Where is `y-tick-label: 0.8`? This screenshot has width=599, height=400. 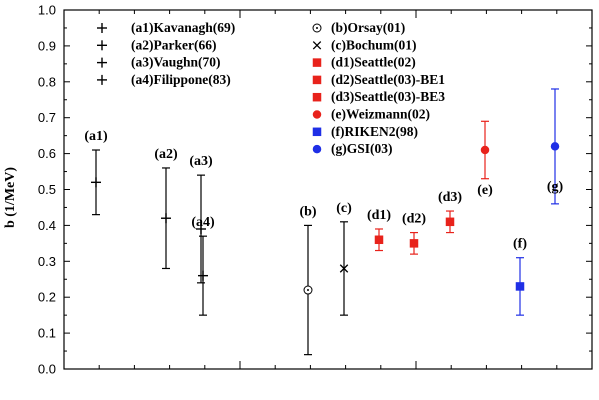 y-tick-label: 0.8 is located at coordinates (47, 81).